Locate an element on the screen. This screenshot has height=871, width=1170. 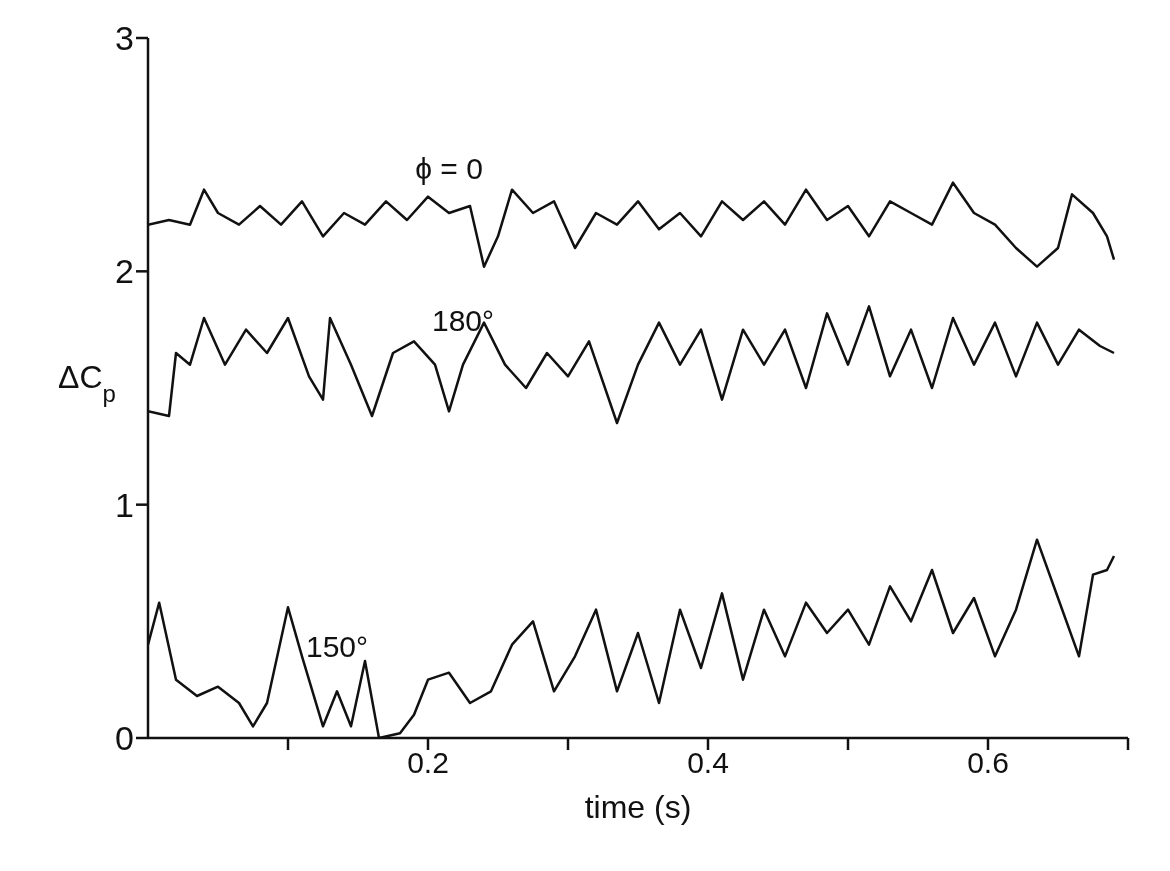
series-label: 150° is located at coordinates (337, 647).